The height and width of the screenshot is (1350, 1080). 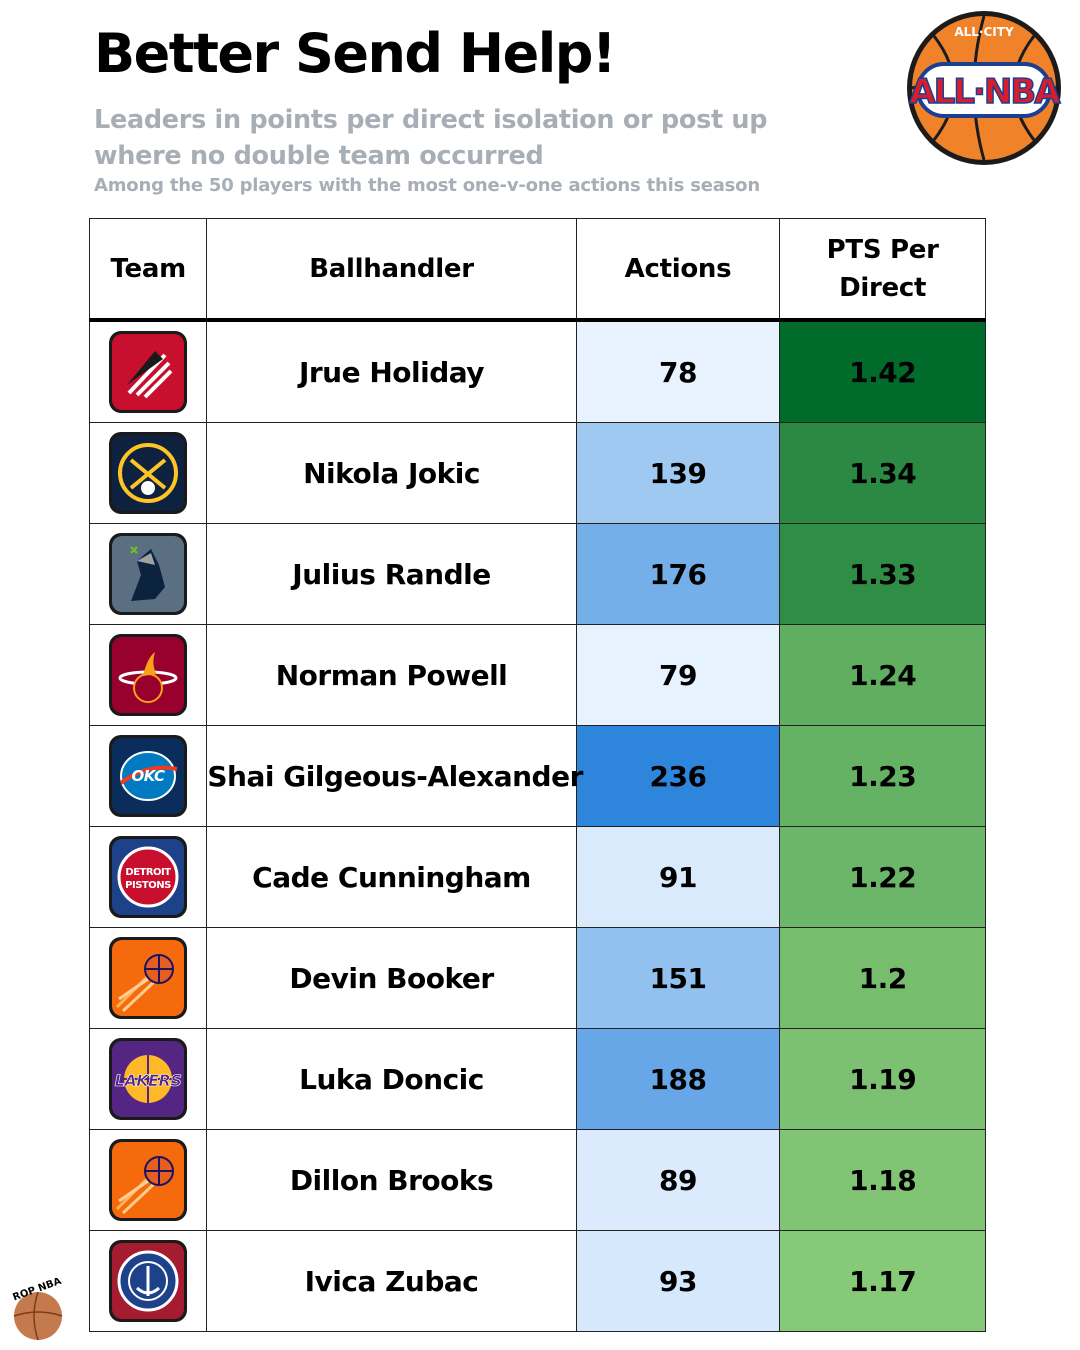 What do you see at coordinates (678, 1079) in the screenshot?
I see `actions-cell: 188` at bounding box center [678, 1079].